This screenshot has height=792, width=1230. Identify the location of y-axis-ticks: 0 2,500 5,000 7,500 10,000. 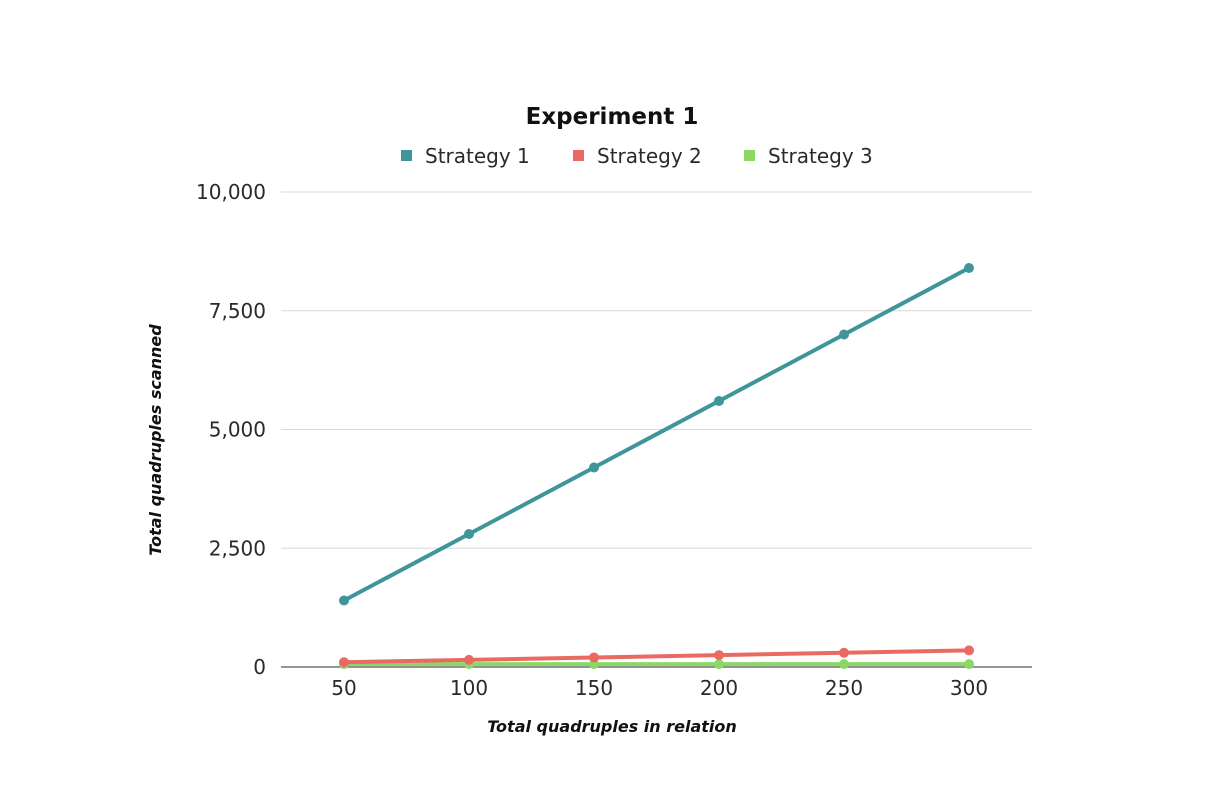
(231, 429).